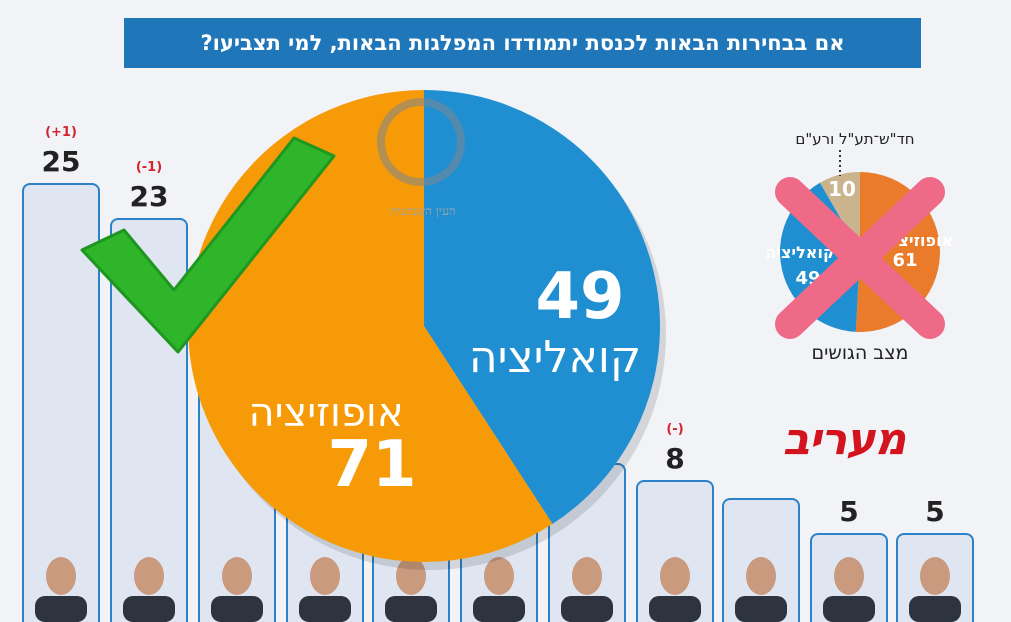 The width and height of the screenshot is (1011, 622). I want to click on change-label: (-), so click(675, 429).